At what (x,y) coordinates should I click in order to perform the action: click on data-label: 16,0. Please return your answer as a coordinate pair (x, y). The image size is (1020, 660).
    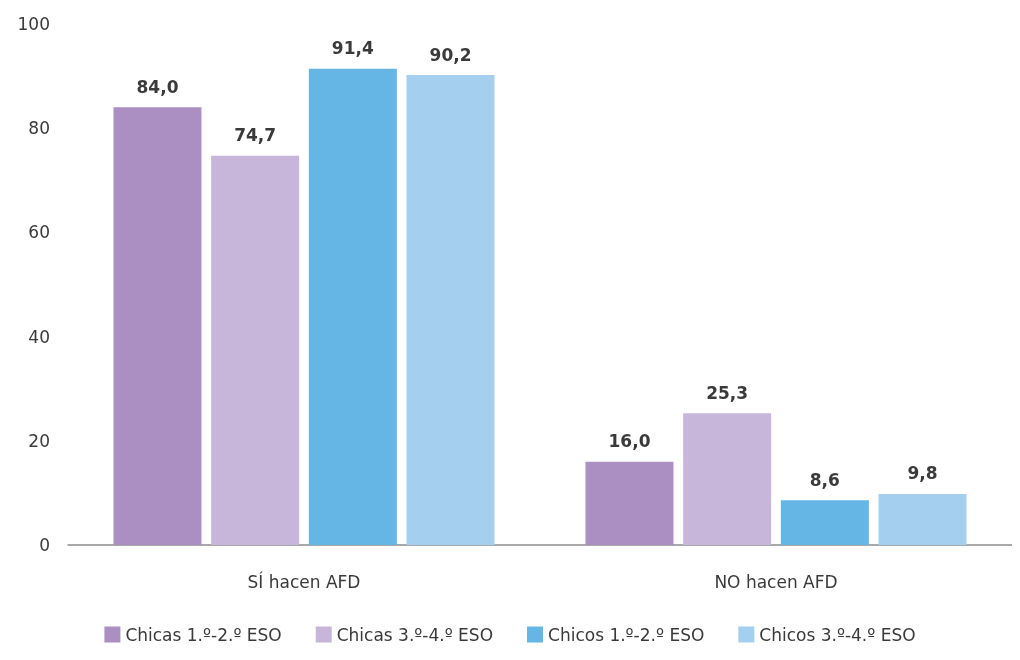
    Looking at the image, I should click on (629, 441).